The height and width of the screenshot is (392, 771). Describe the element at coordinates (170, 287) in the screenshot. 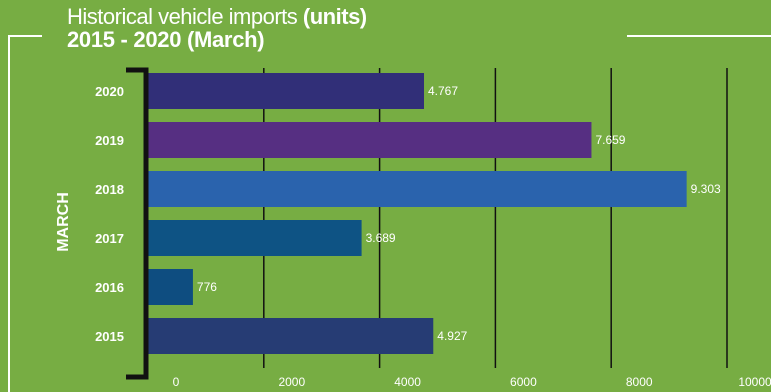

I see `bar-2016` at that location.